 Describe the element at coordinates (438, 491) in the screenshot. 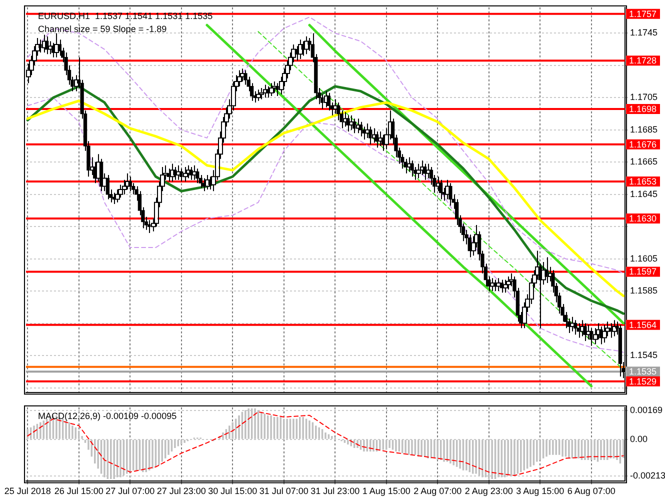

I see `x-tick-label: 2 Aug 07:00` at that location.